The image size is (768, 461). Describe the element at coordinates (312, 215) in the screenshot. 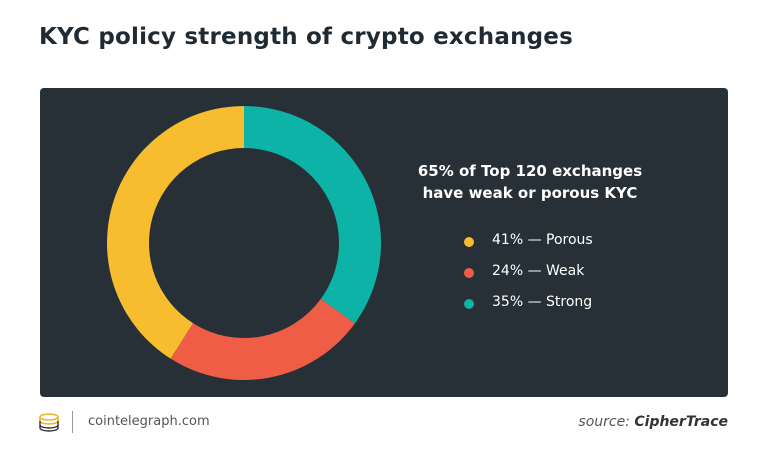

I see `donut-slice-strong` at that location.